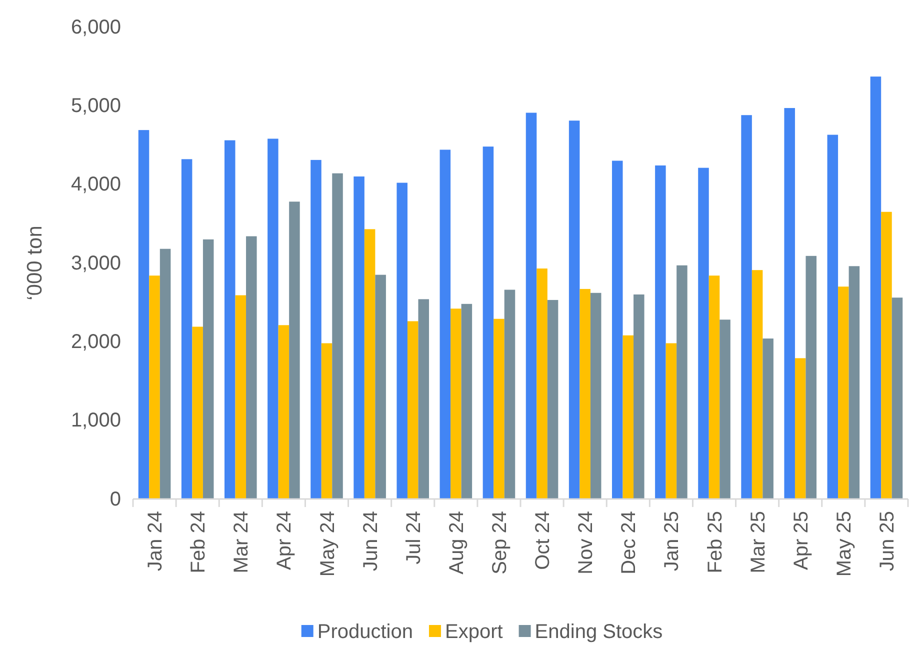 This screenshot has width=924, height=649. What do you see at coordinates (499, 542) in the screenshot?
I see `x-tick-label: Sep 24` at bounding box center [499, 542].